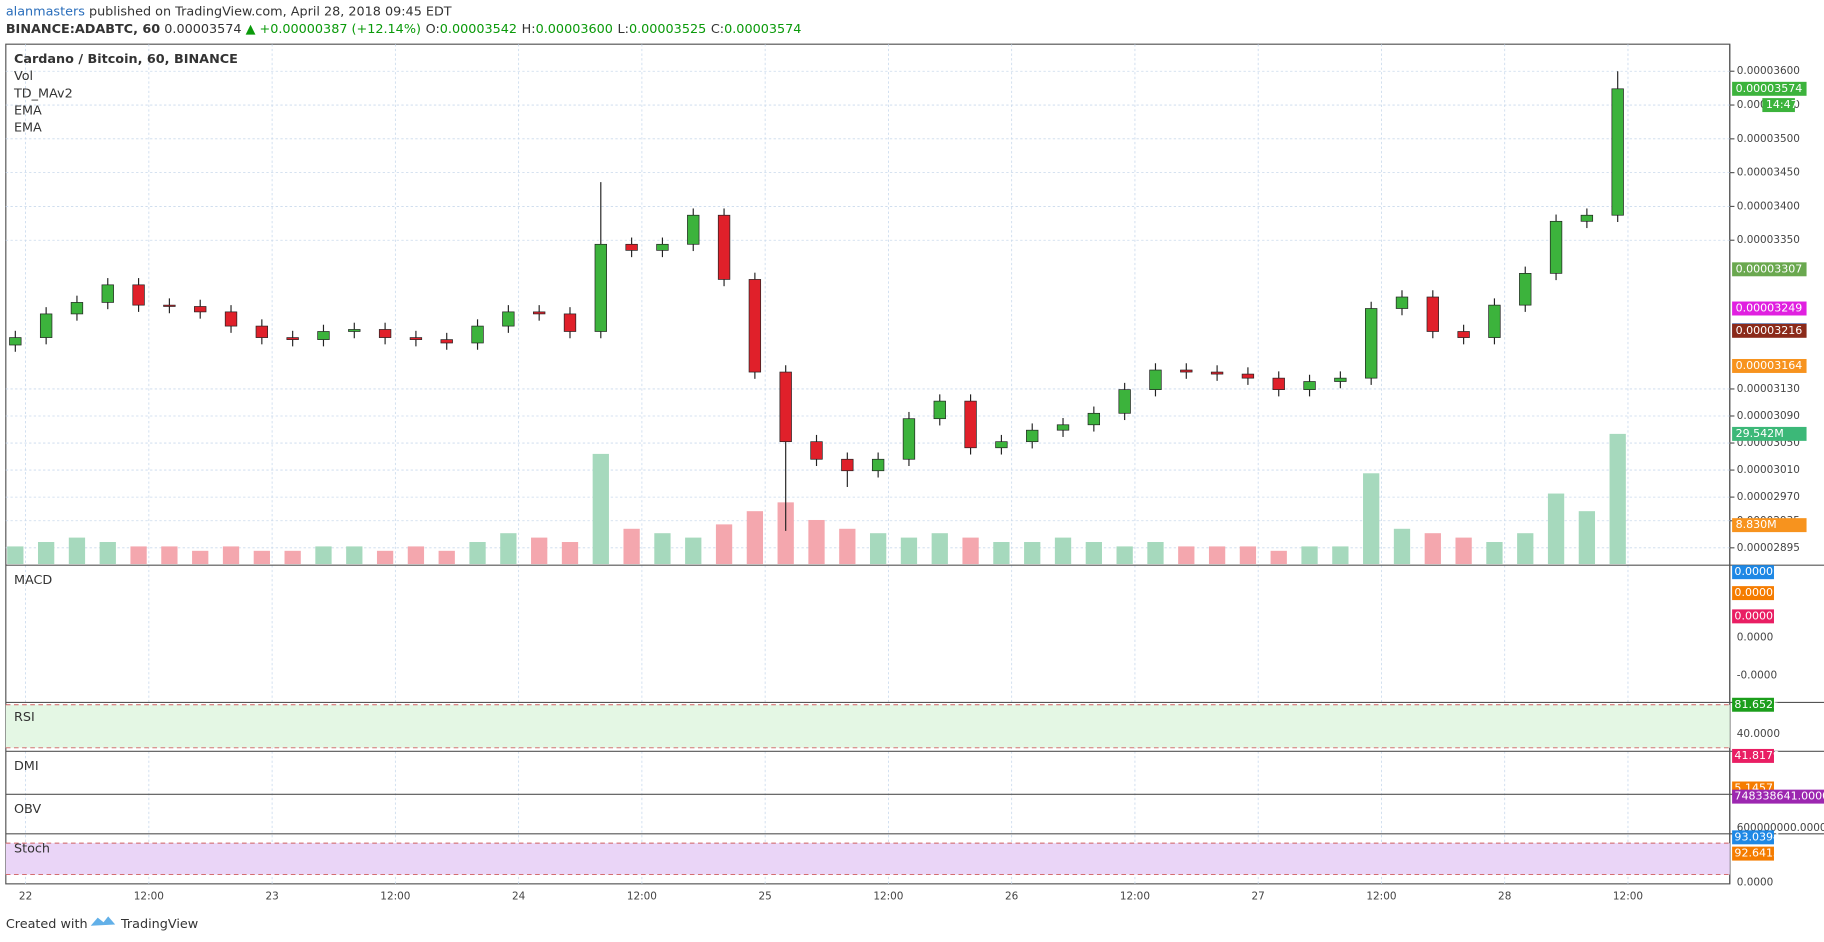  Describe the element at coordinates (1768, 389) in the screenshot. I see `y-tick-label: 0.00003130` at that location.